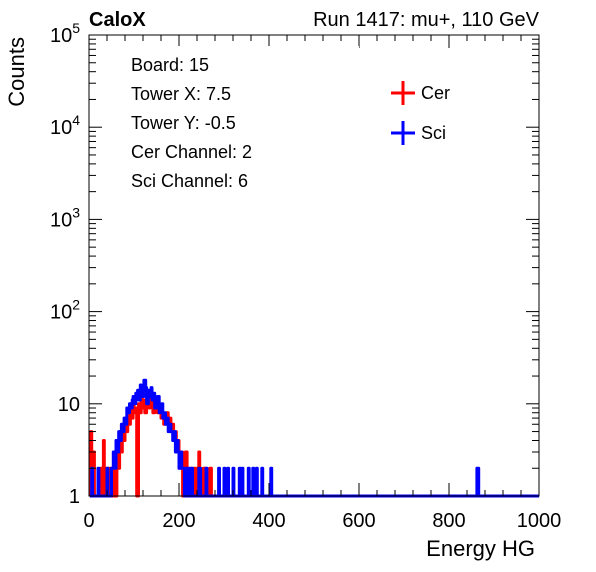 This screenshot has width=596, height=572. I want to click on info-box-line: Cer Channel: 2, so click(191, 152).